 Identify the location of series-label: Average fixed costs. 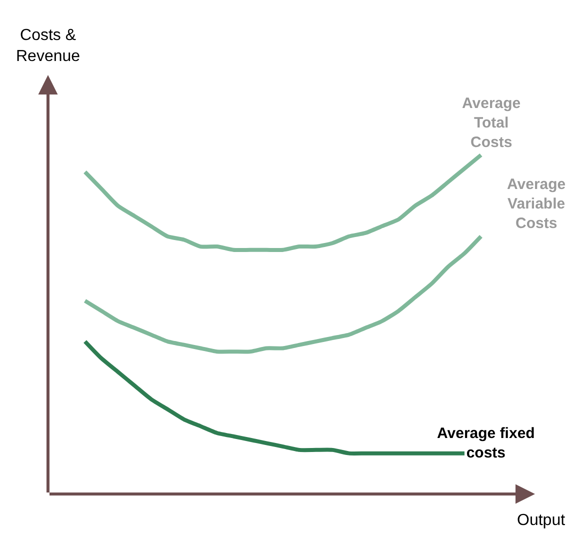
(486, 443).